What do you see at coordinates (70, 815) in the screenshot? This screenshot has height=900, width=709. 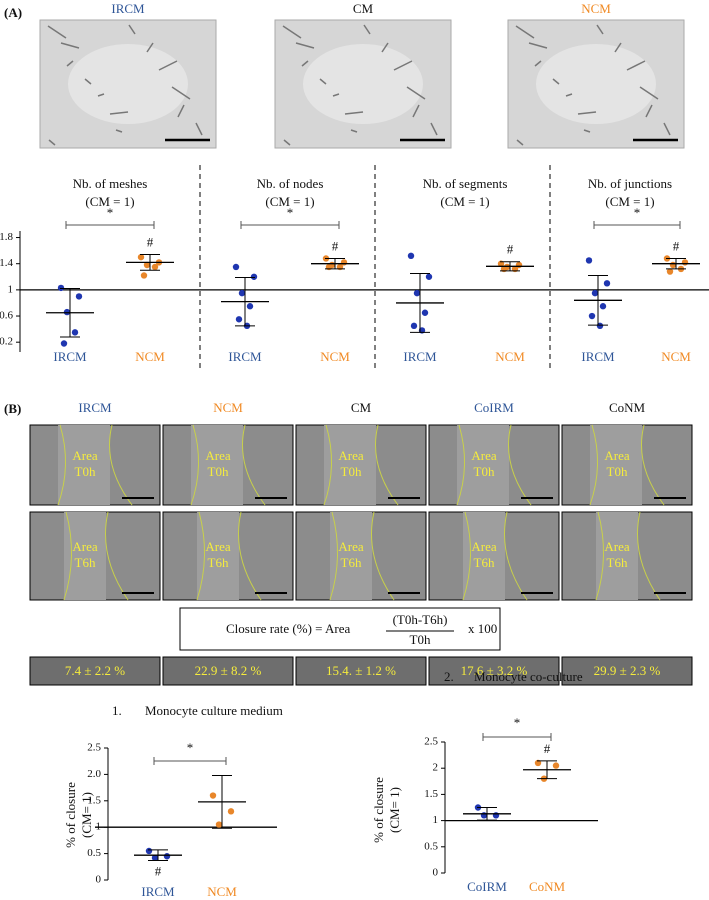 I see `y-axis-label: % of closure` at bounding box center [70, 815].